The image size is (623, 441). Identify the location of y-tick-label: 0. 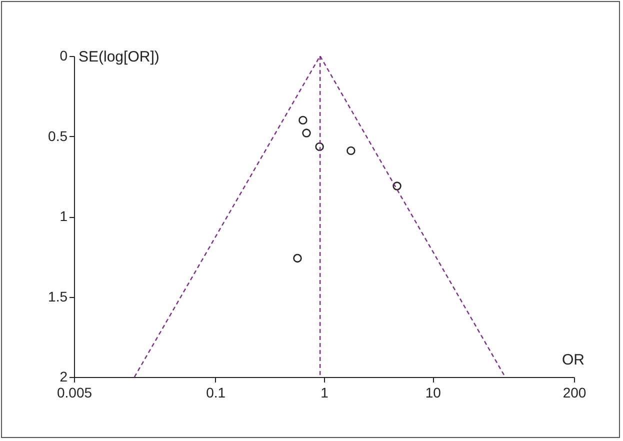
(64, 56).